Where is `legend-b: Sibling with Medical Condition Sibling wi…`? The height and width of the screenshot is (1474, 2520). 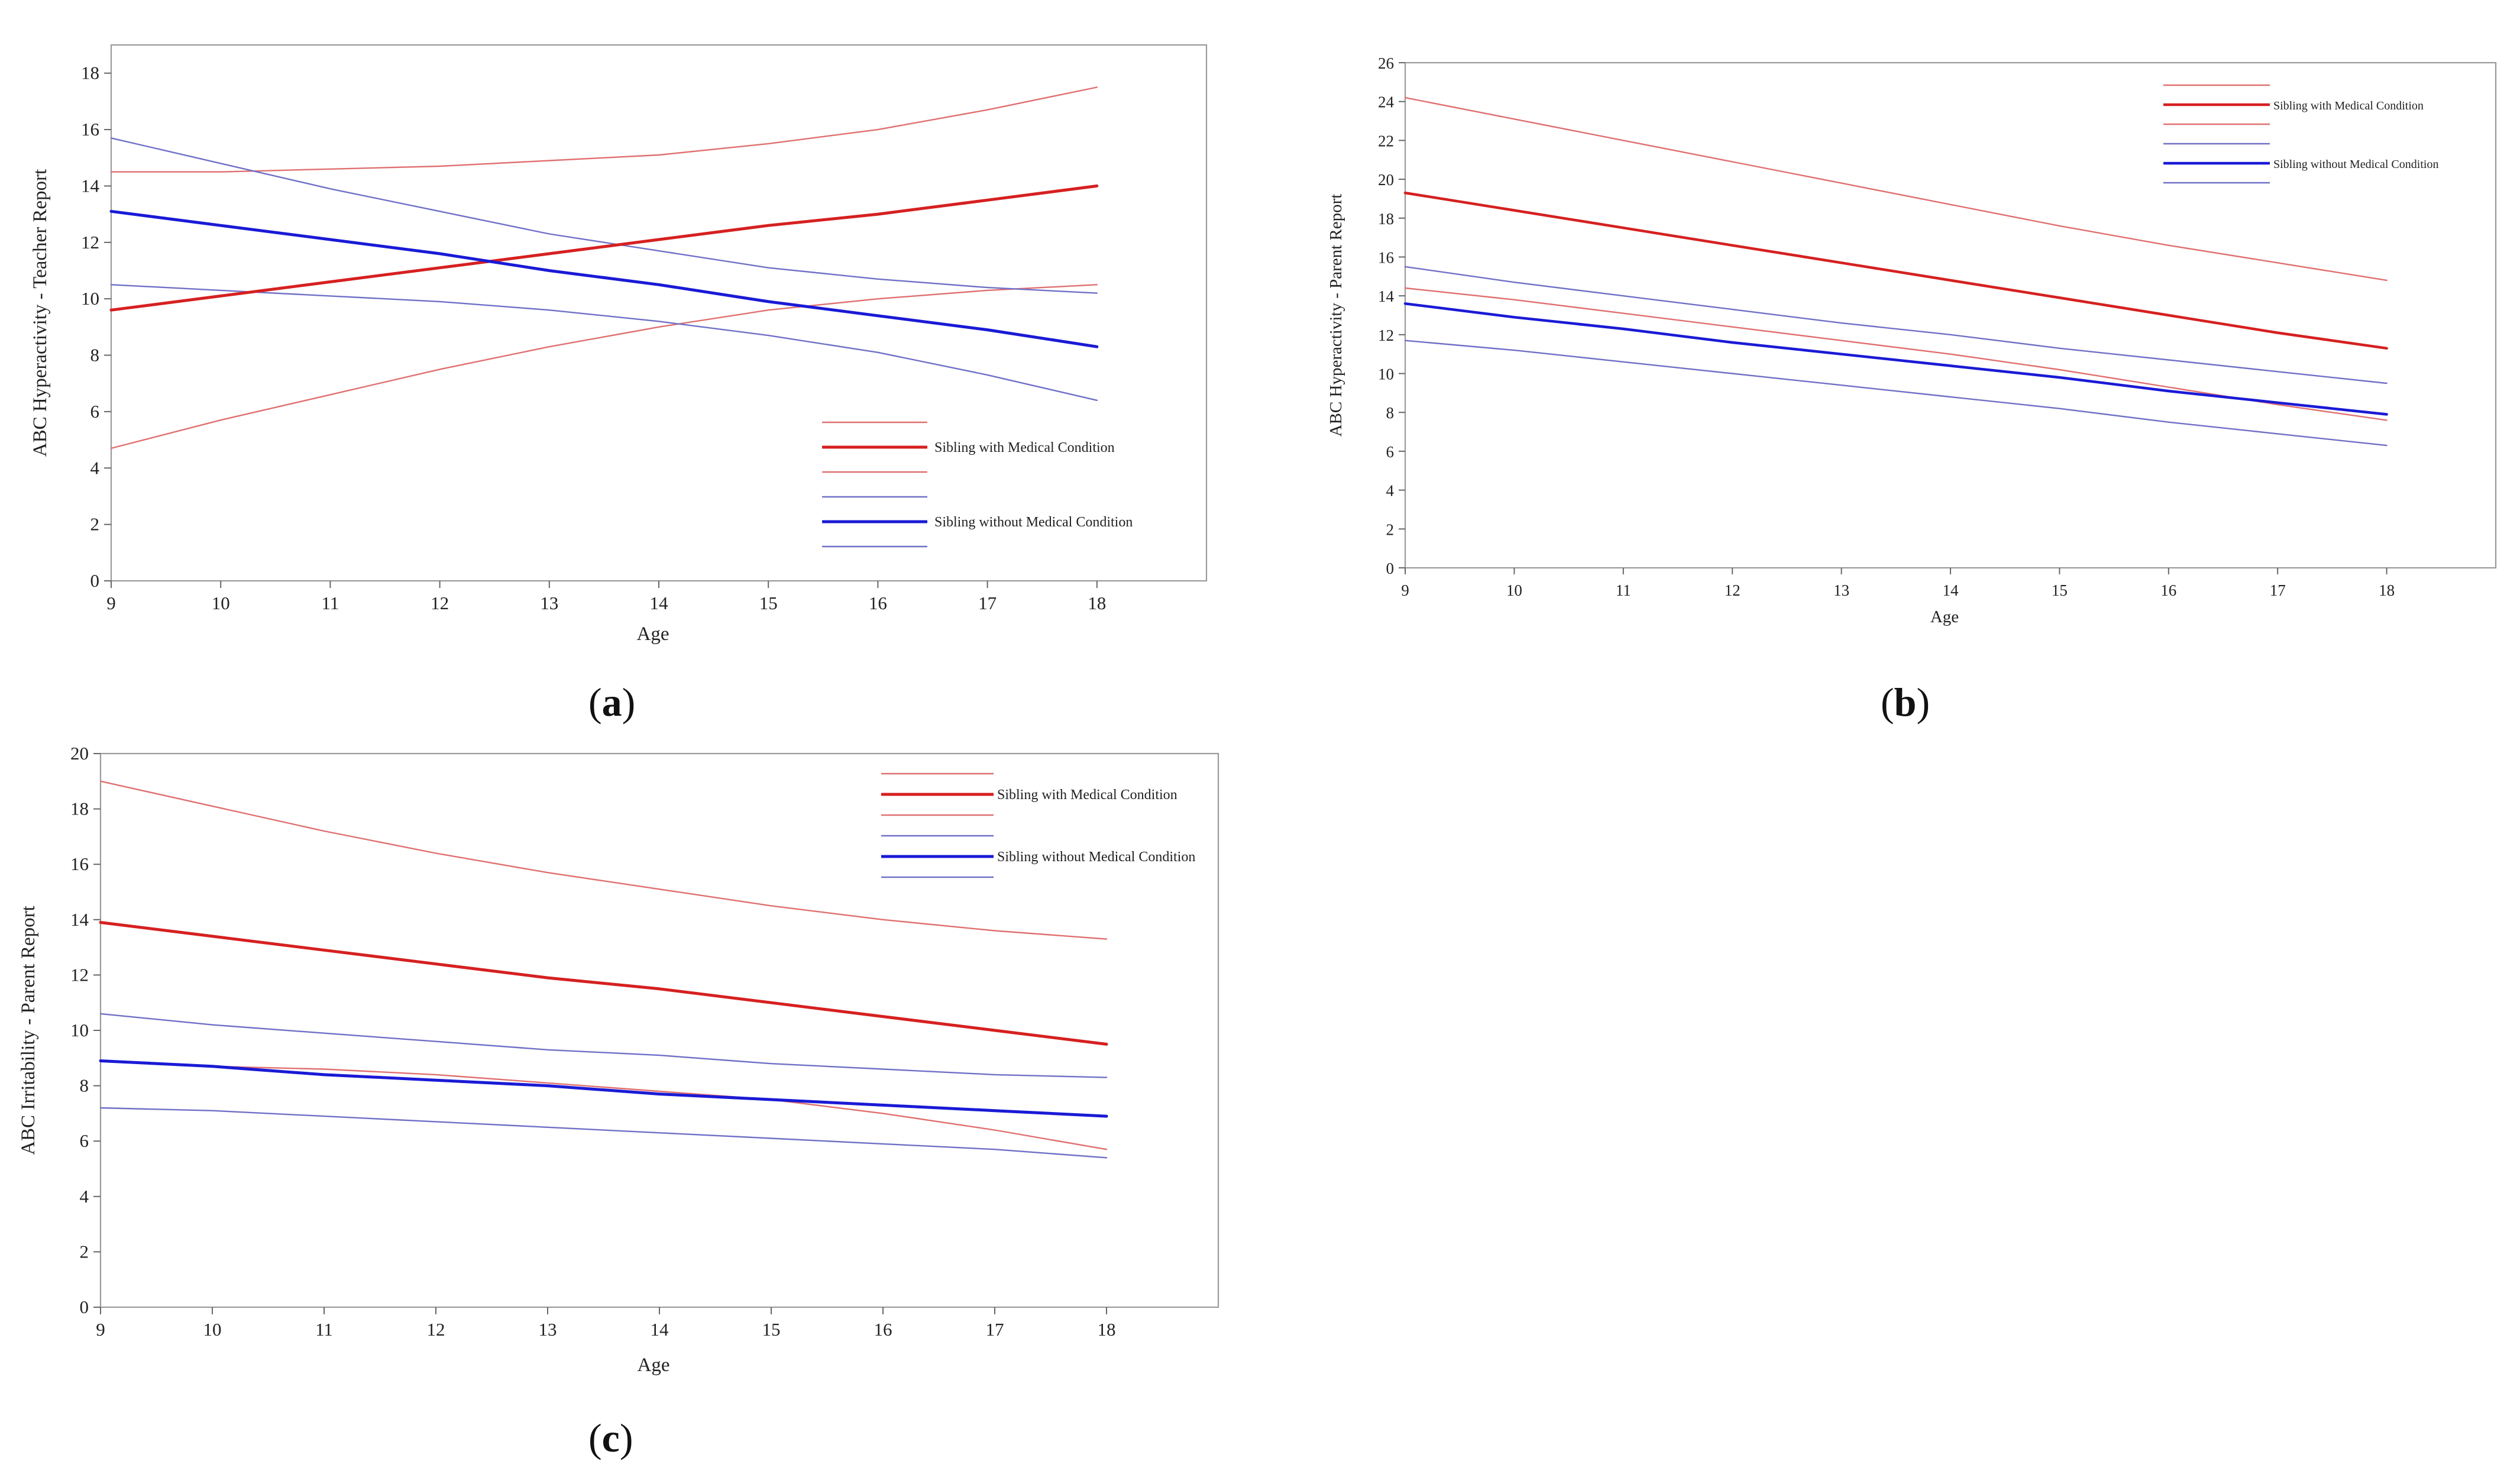
legend-b: Sibling with Medical Condition Sibling wi… is located at coordinates (2300, 134).